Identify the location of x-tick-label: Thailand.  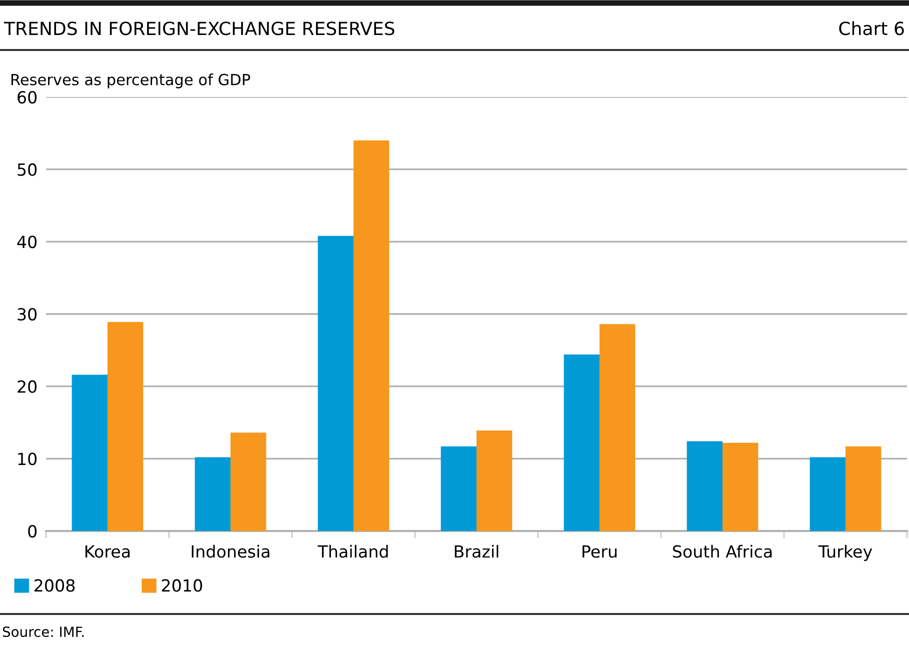
(353, 551).